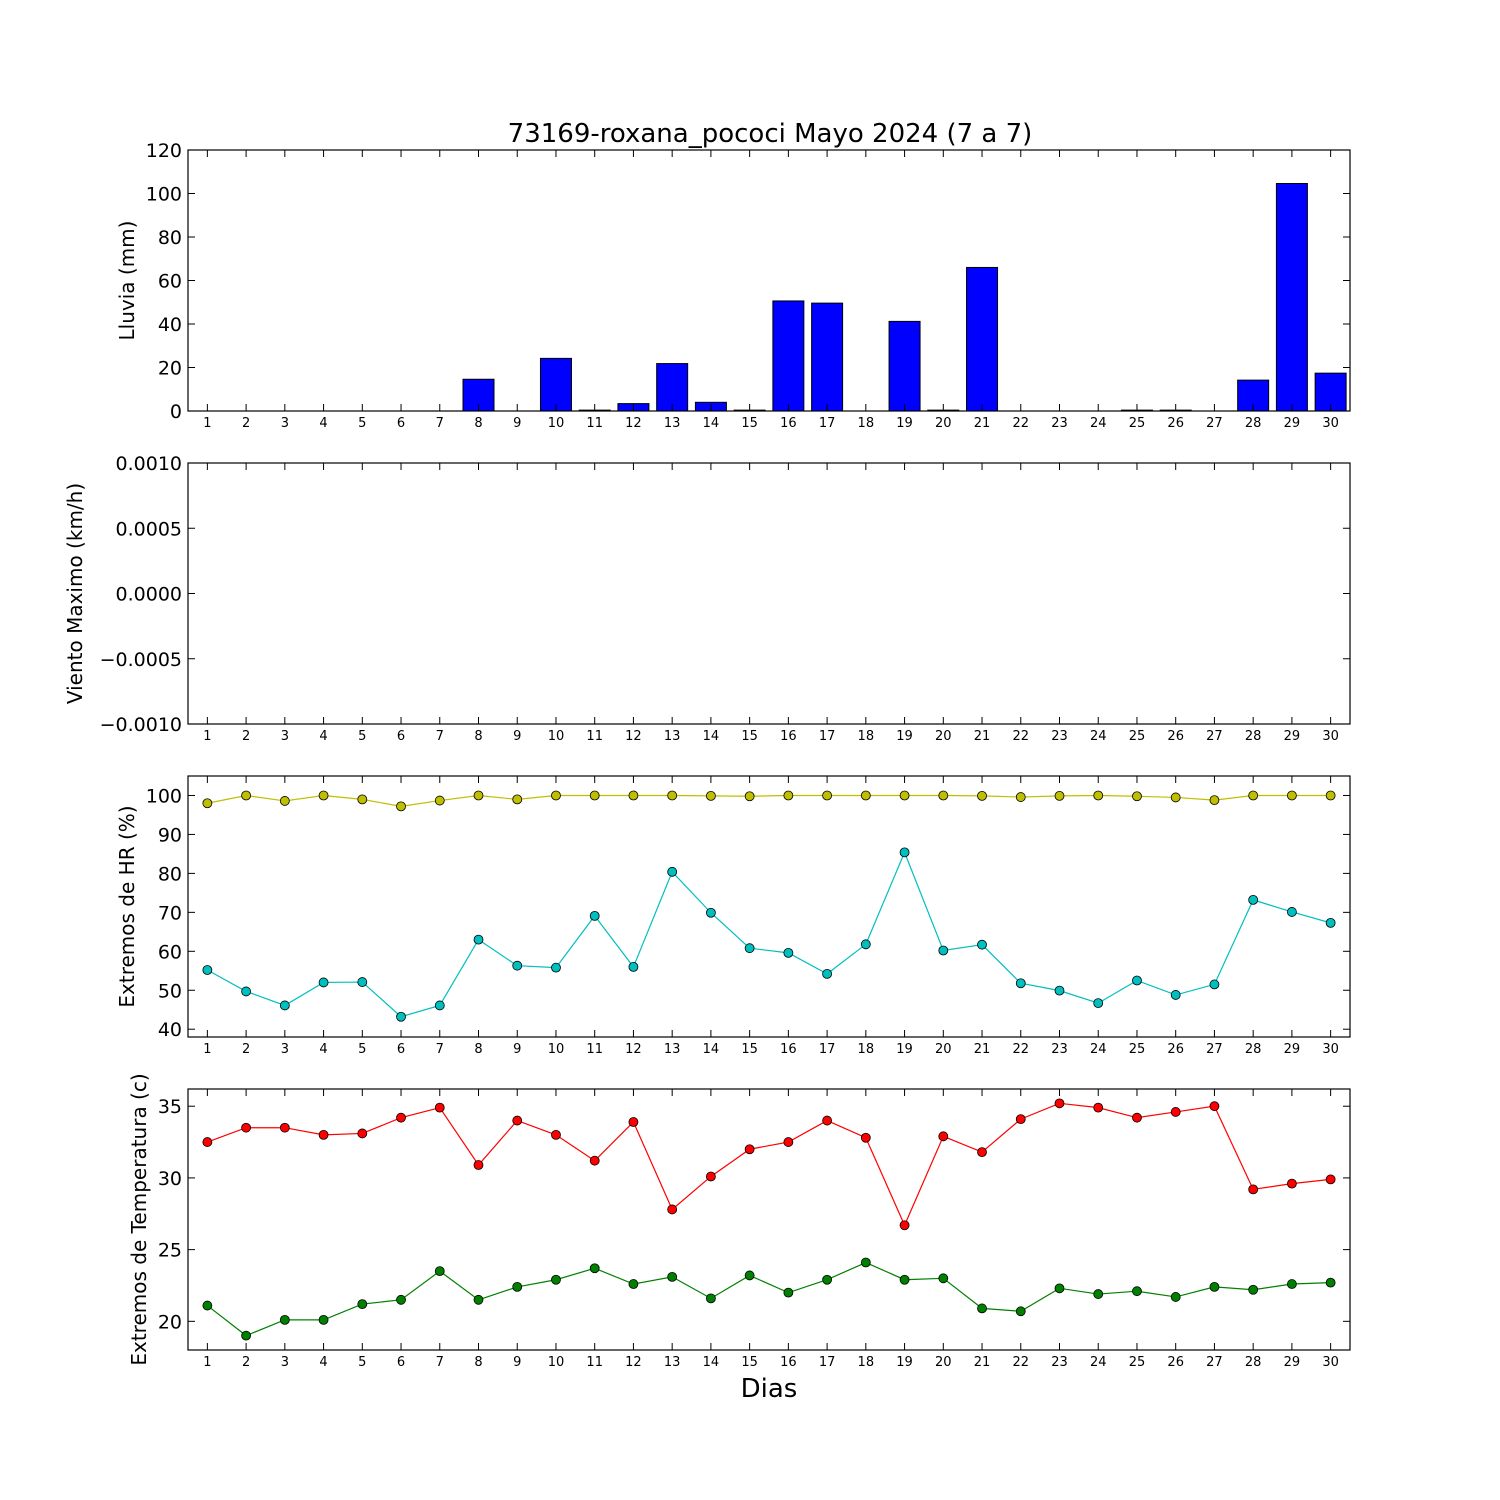 Image resolution: width=1500 pixels, height=1500 pixels. What do you see at coordinates (749, 1049) in the screenshot?
I see `xtick-label: 15` at bounding box center [749, 1049].